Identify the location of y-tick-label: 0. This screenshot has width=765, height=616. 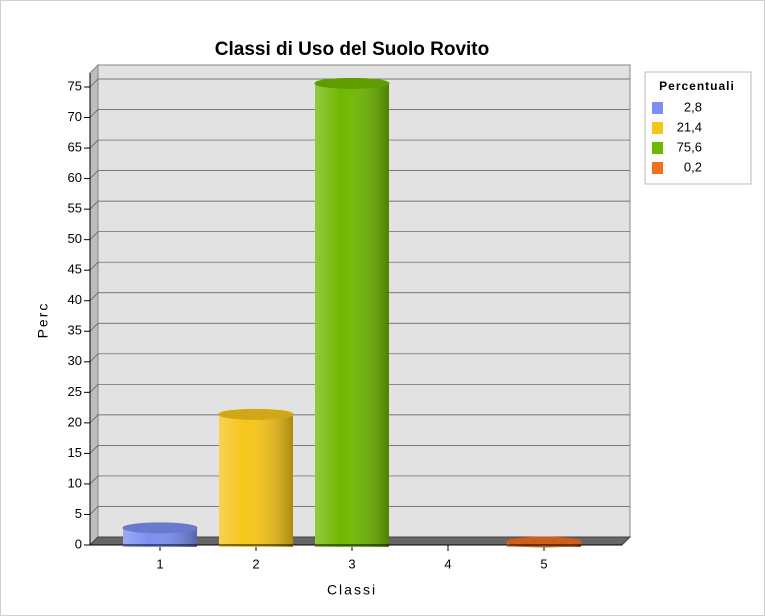
(78, 543).